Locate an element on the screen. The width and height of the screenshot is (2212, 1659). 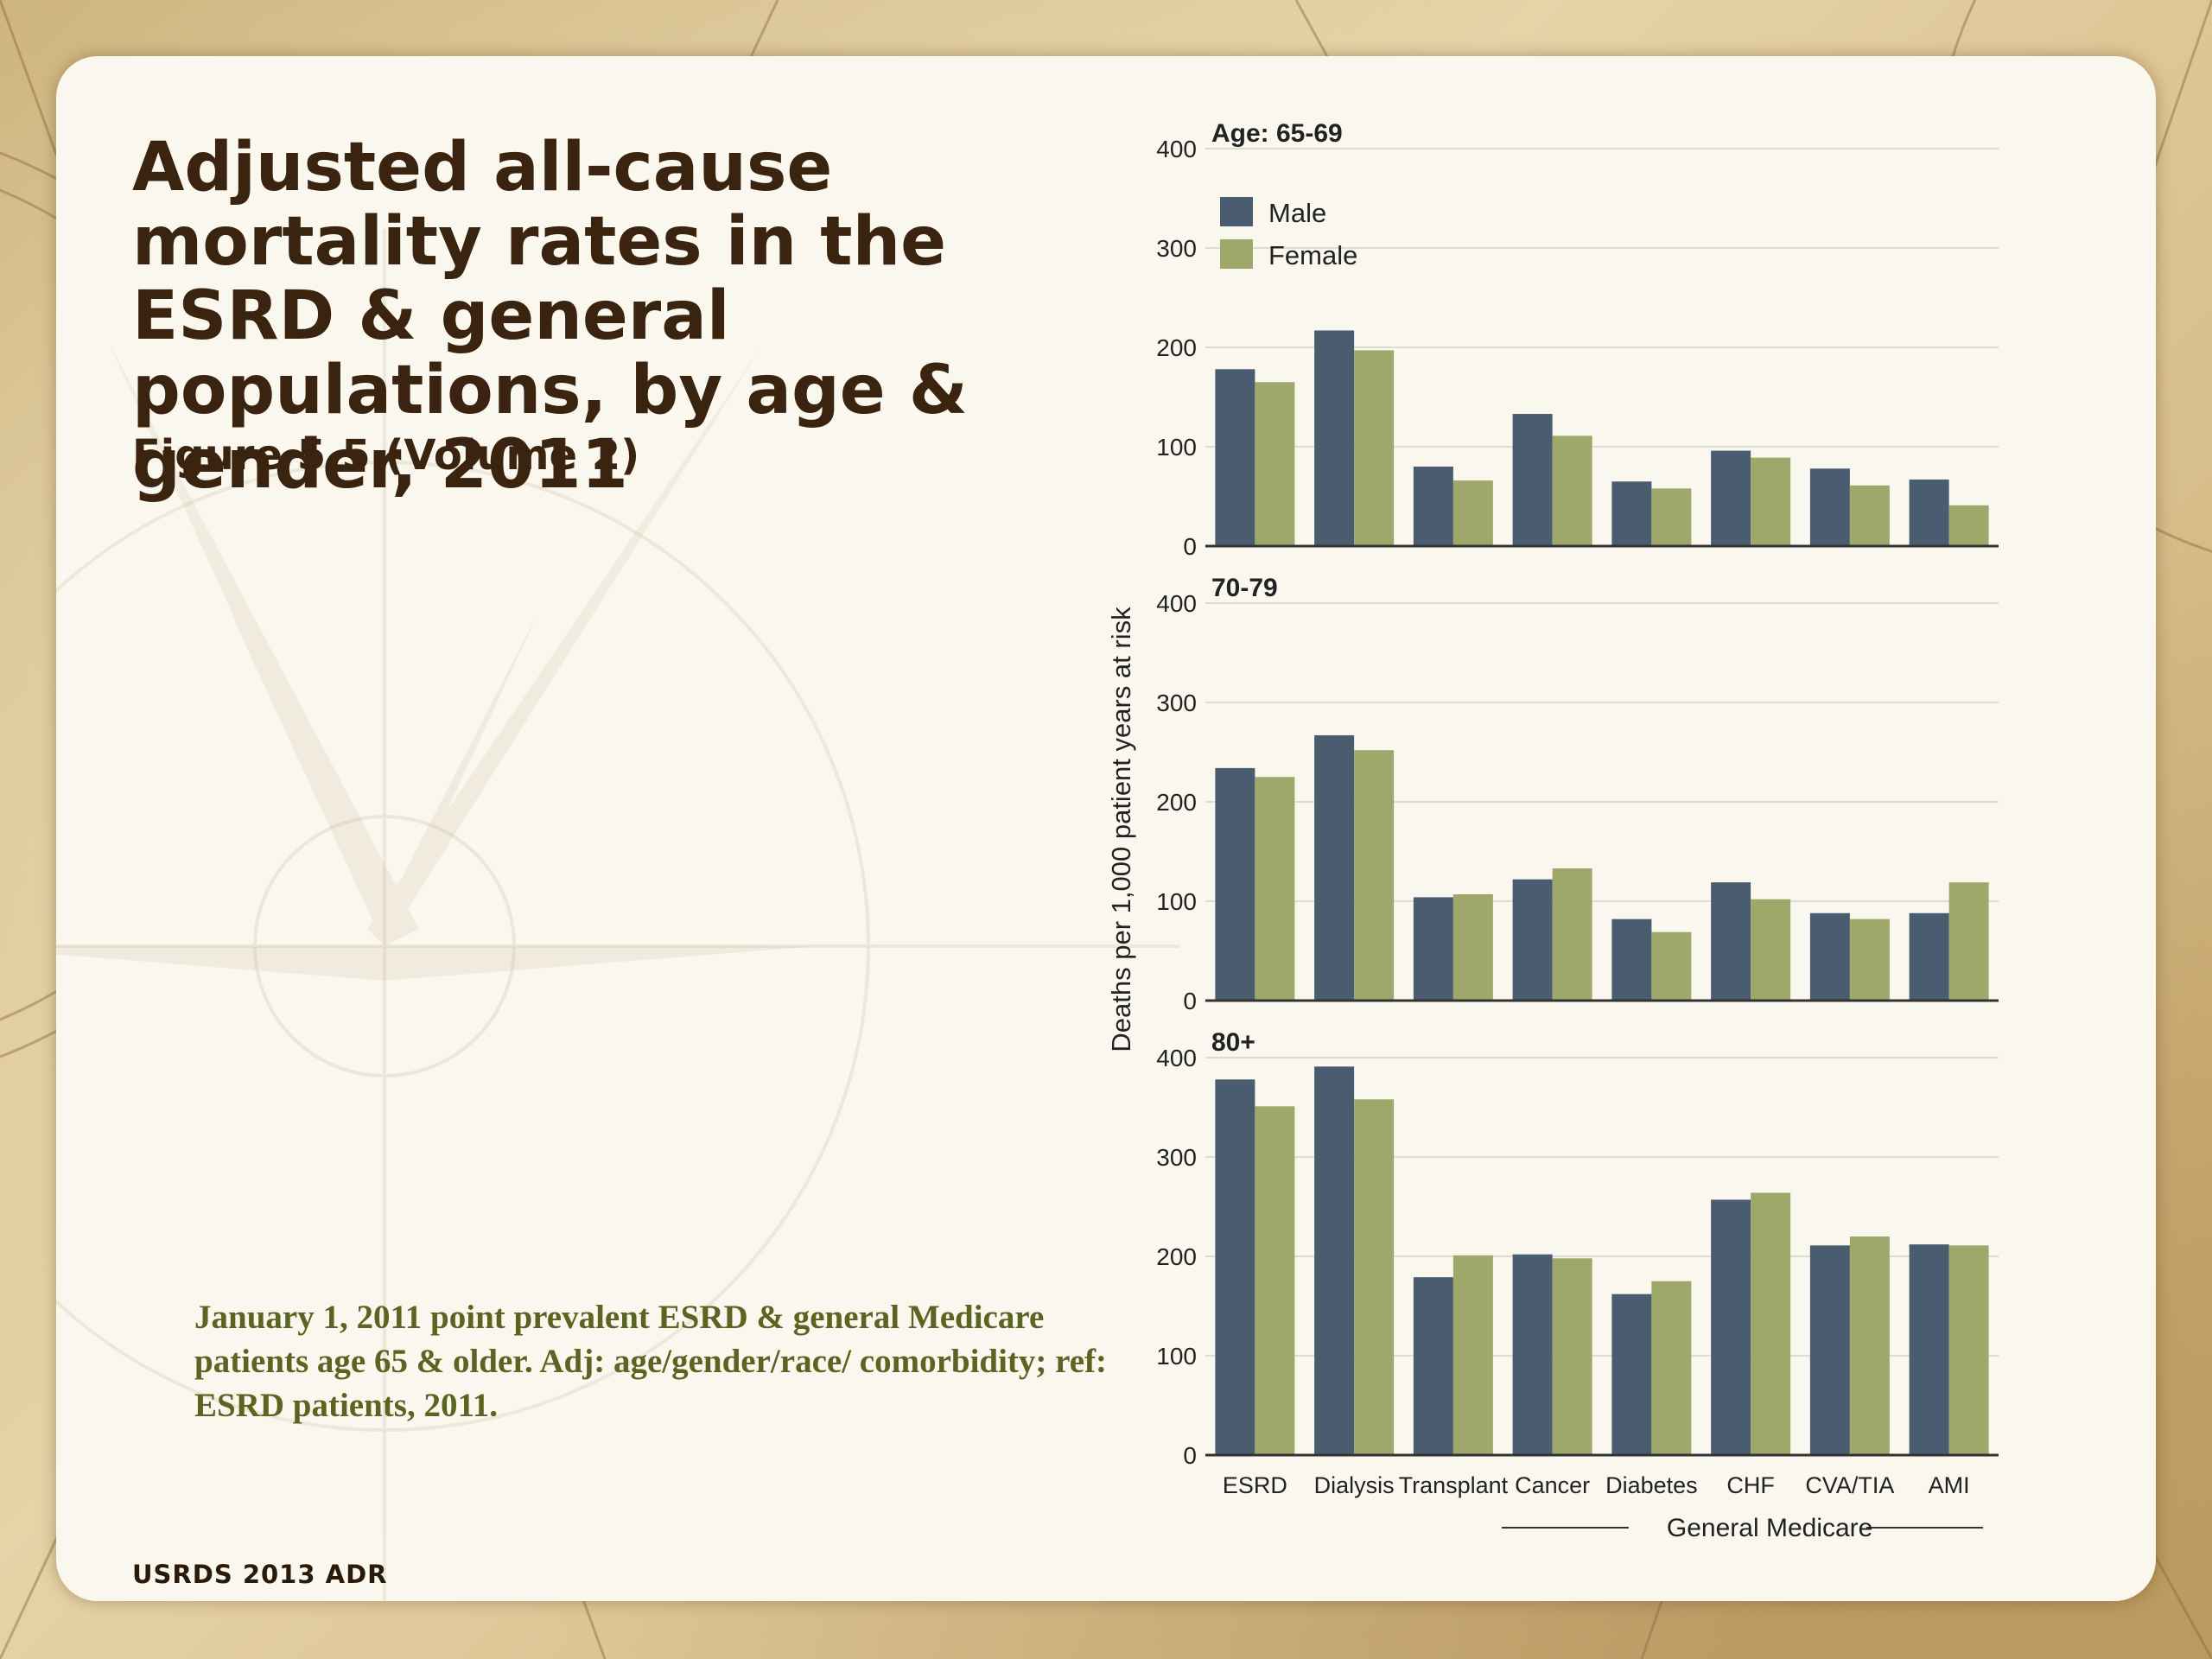
x-tick-label: Transplant is located at coordinates (1454, 1485).